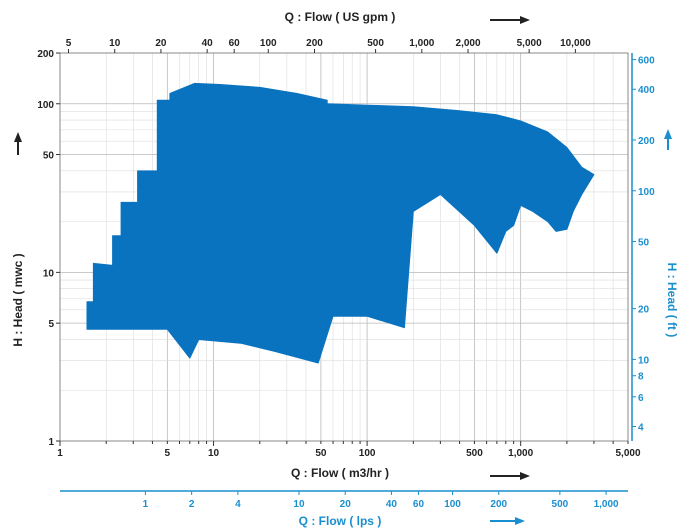 The width and height of the screenshot is (694, 531). Describe the element at coordinates (646, 141) in the screenshot. I see `right-tick-label: 200` at that location.